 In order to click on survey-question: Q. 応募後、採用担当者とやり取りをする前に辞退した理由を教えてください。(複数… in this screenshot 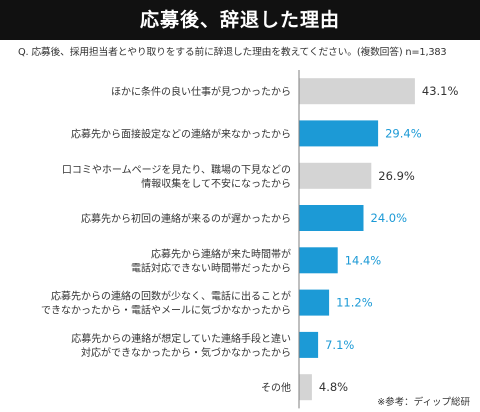, I will do `click(232, 52)`.